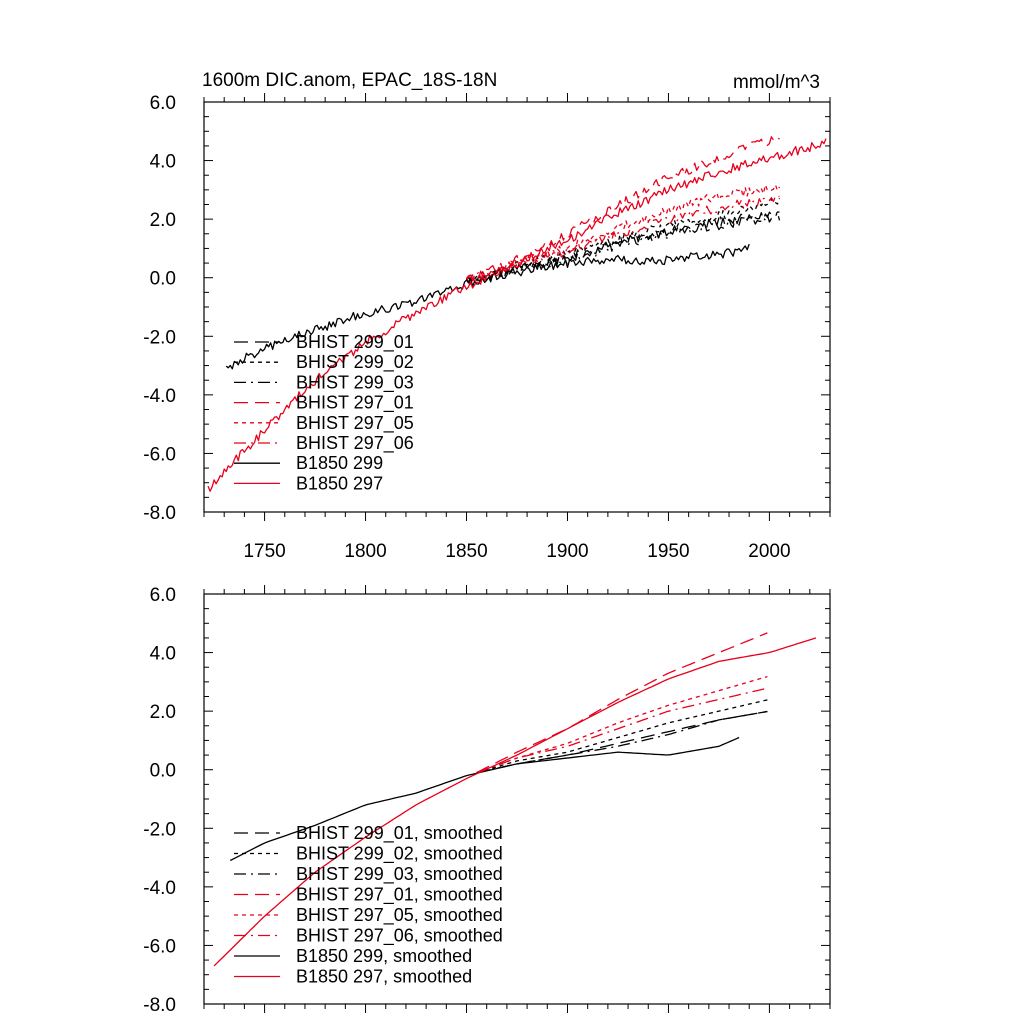 The width and height of the screenshot is (1024, 1024). What do you see at coordinates (399, 936) in the screenshot?
I see `legend-label: BHIST 297_06, smoothed` at bounding box center [399, 936].